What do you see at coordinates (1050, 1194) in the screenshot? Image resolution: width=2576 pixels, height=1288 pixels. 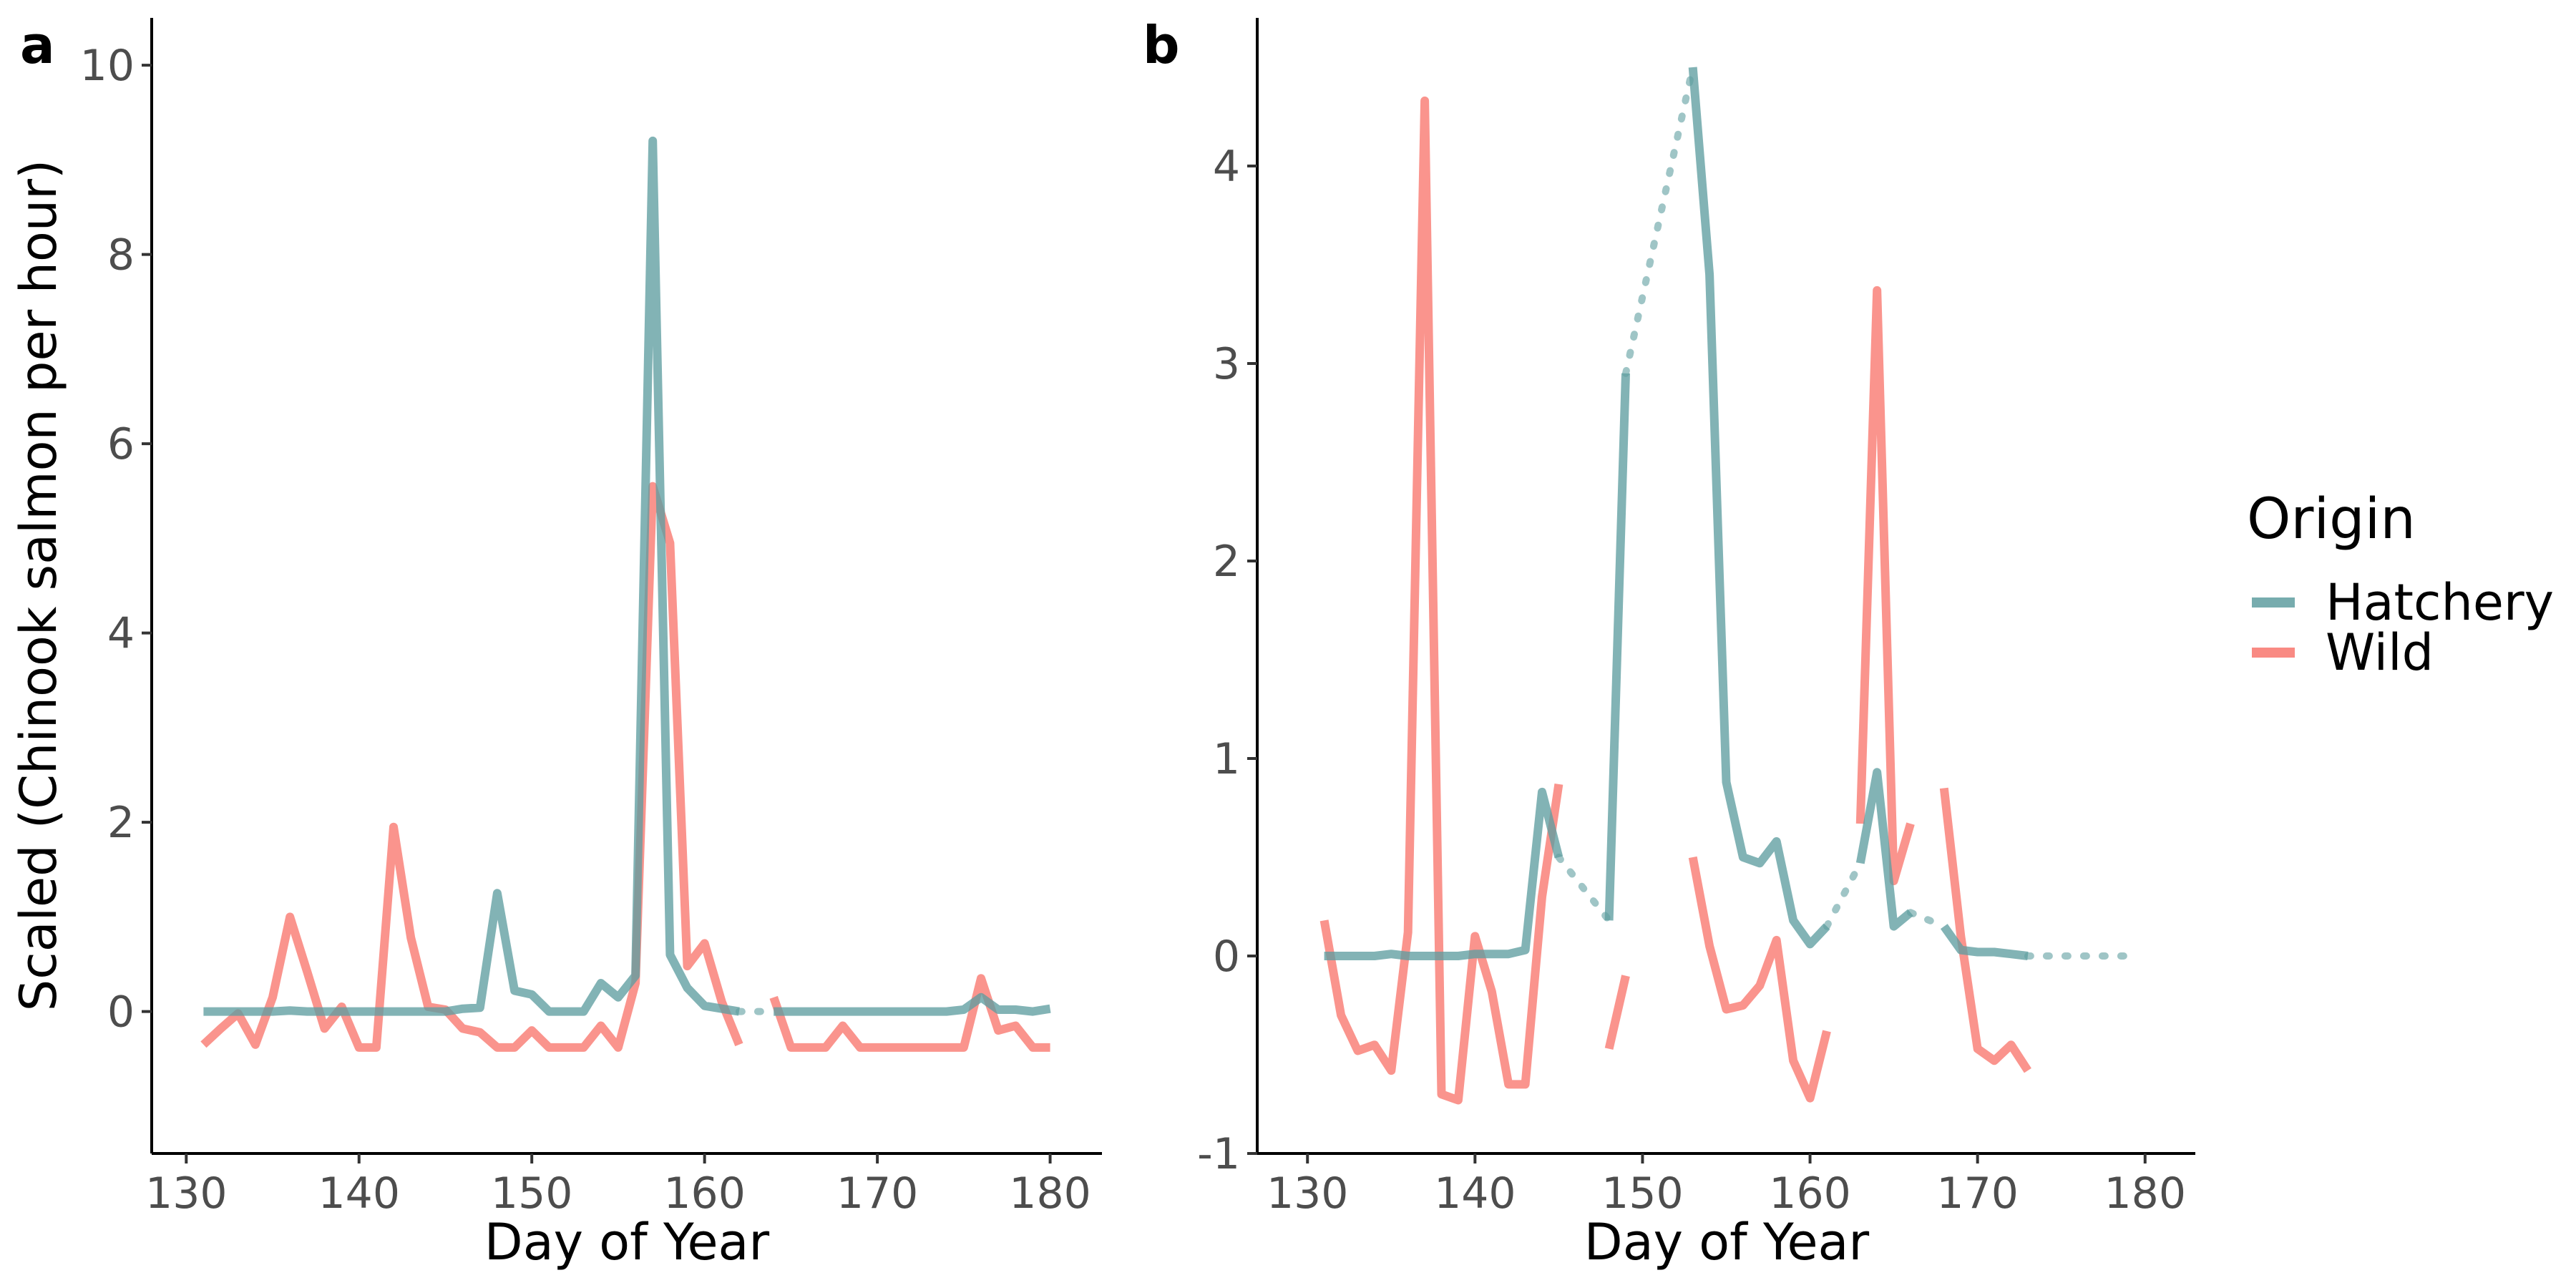 I see `panel-a-x-tick-label-180: 180` at bounding box center [1050, 1194].